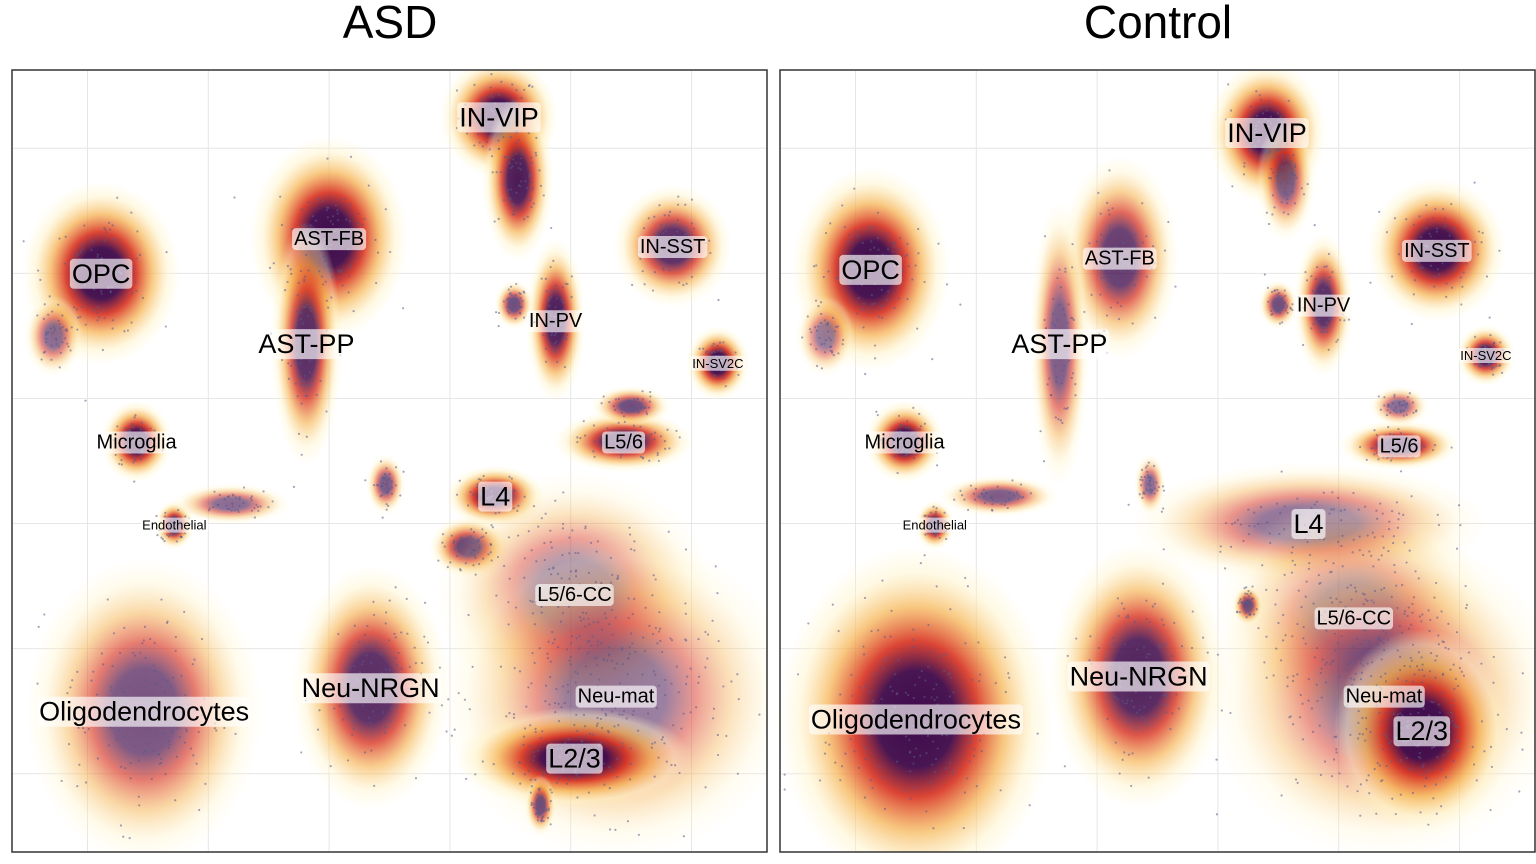 This screenshot has height=864, width=1536. What do you see at coordinates (574, 594) in the screenshot?
I see `cluster-label-bg` at bounding box center [574, 594].